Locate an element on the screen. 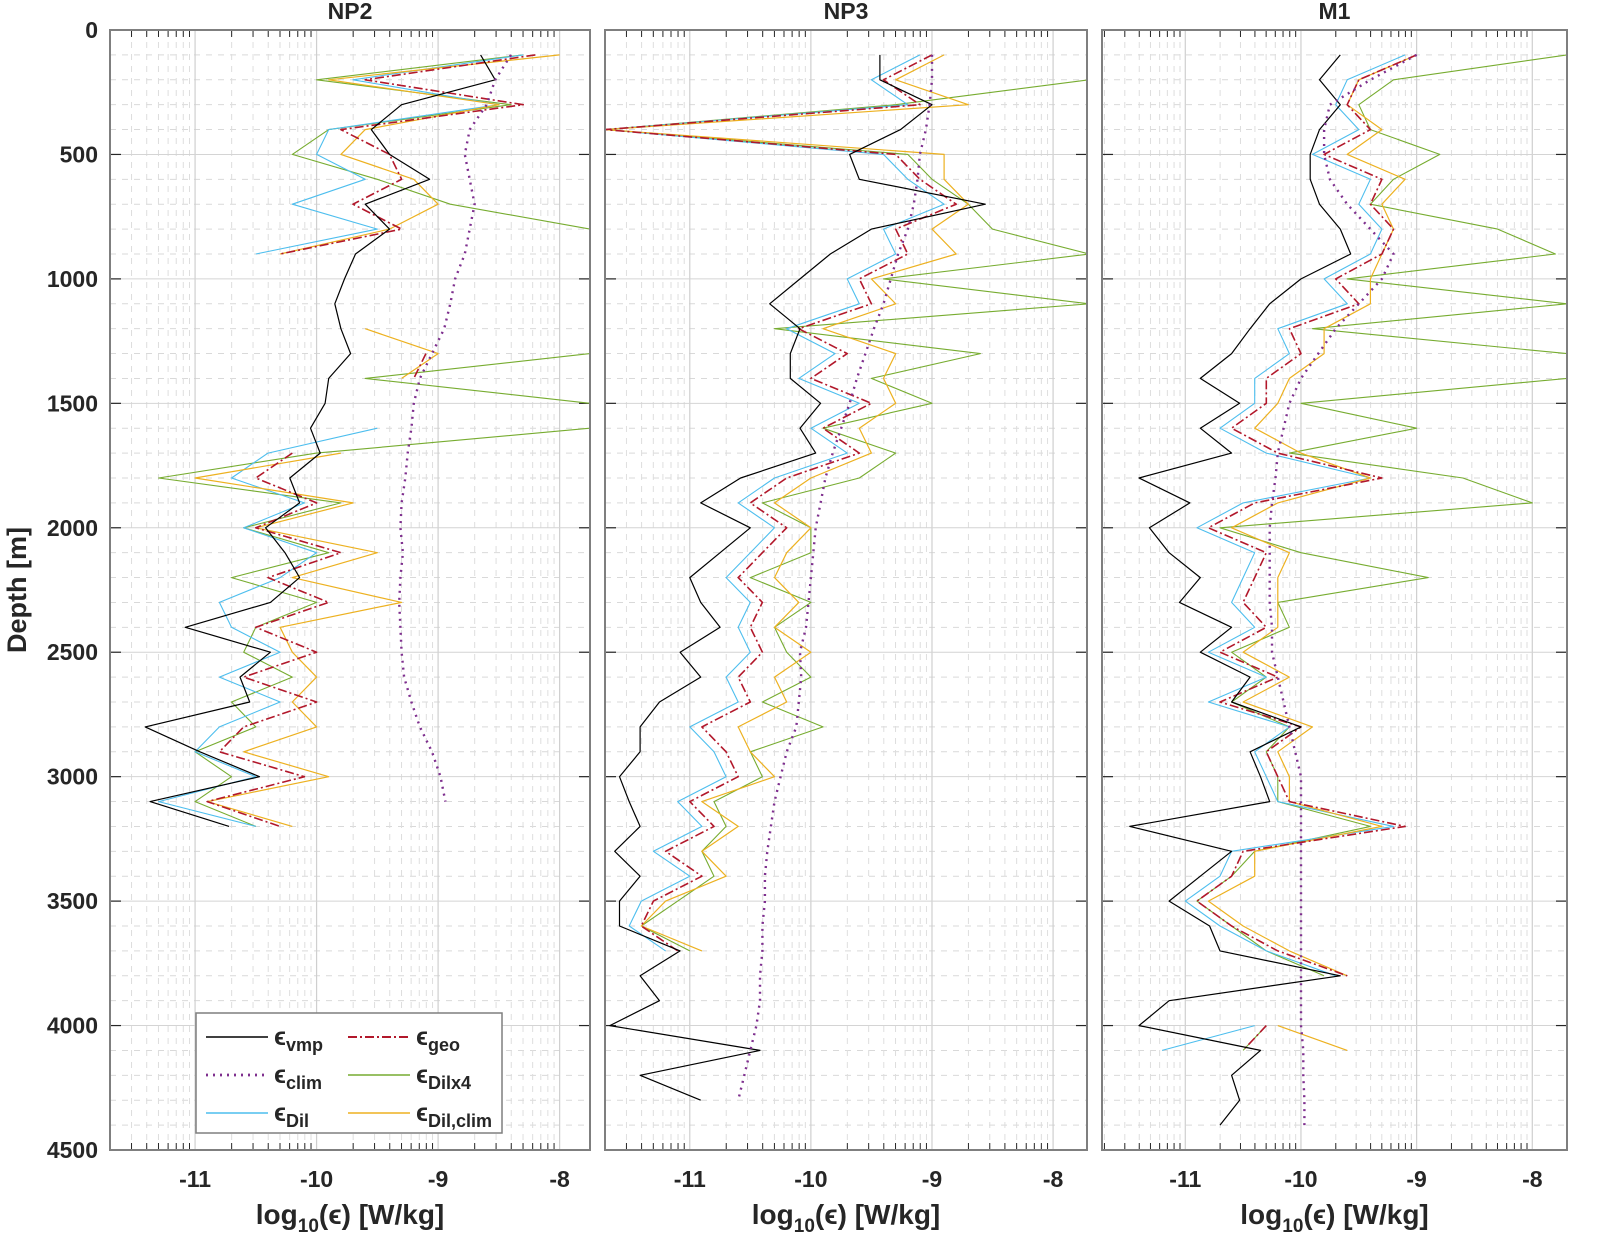 This screenshot has height=1260, width=1603. legend-subscript: clim is located at coordinates (304, 1083).